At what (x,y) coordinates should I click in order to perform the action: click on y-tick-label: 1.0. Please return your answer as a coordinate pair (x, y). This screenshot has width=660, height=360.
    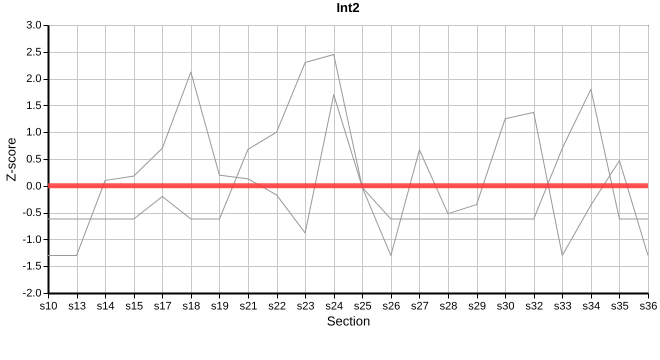
    Looking at the image, I should click on (34, 132).